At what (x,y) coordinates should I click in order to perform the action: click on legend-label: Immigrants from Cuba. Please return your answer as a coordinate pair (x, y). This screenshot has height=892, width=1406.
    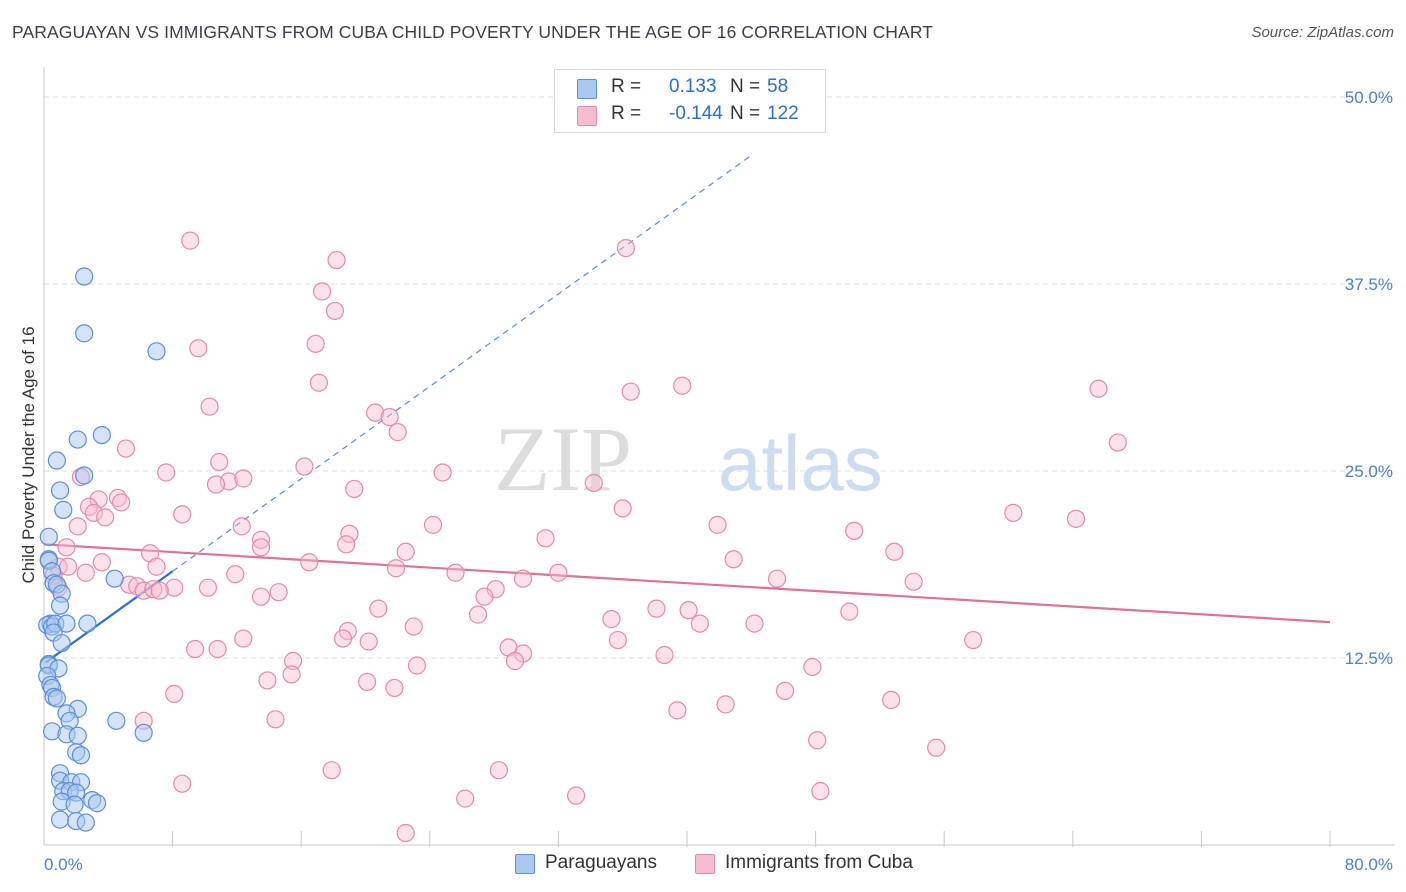
    Looking at the image, I should click on (819, 862).